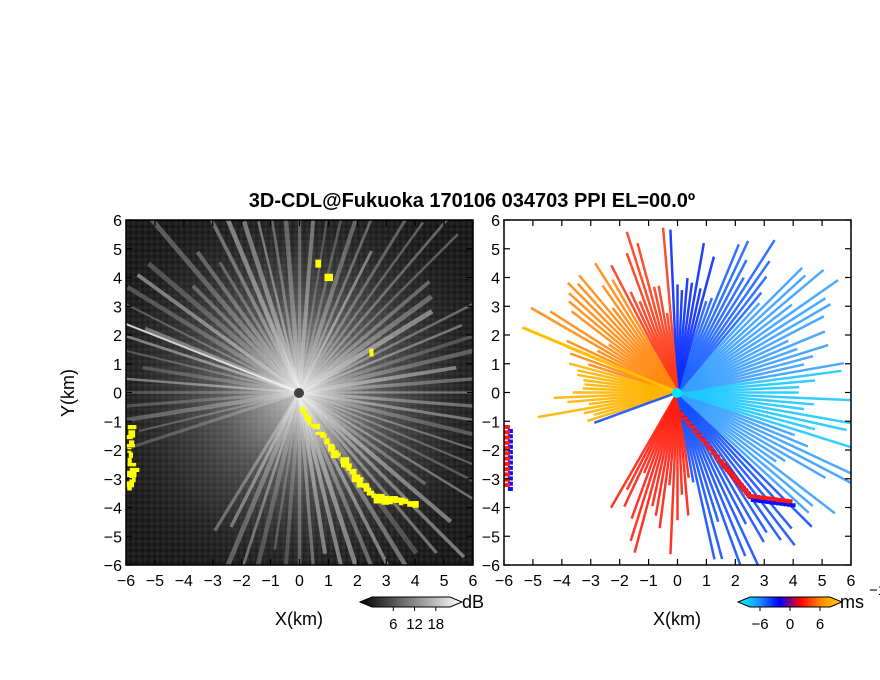 The width and height of the screenshot is (880, 680). I want to click on colorbar-tick-label: −6, so click(759, 624).